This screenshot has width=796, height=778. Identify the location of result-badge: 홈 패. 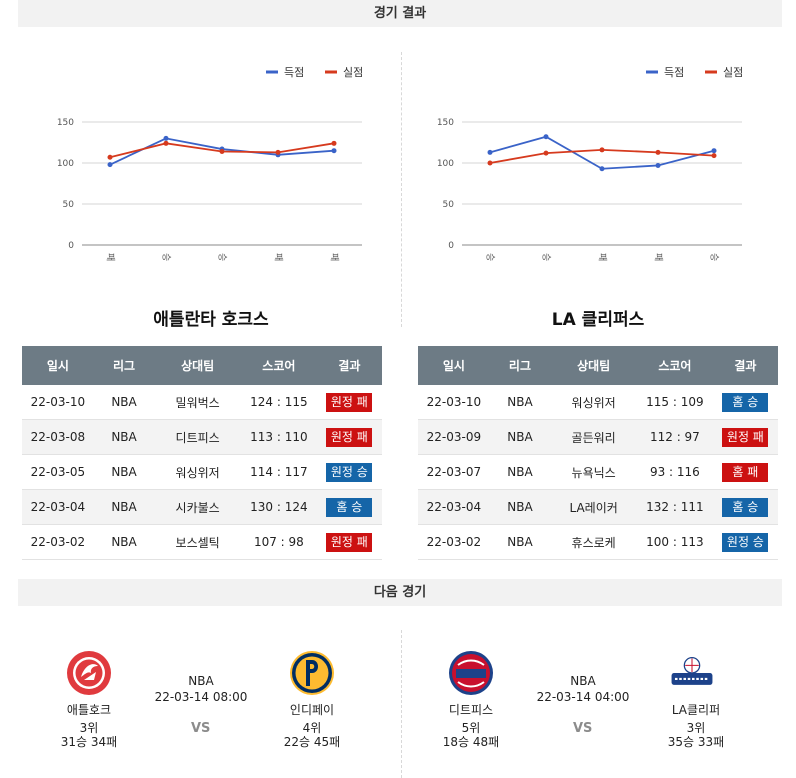
(745, 472).